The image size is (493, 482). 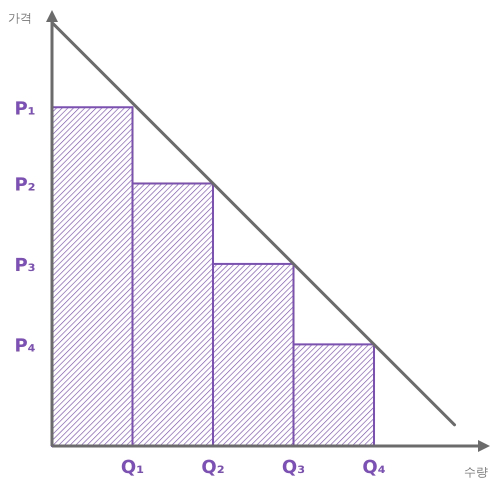 What do you see at coordinates (20, 18) in the screenshot?
I see `y-axis-title: 가격` at bounding box center [20, 18].